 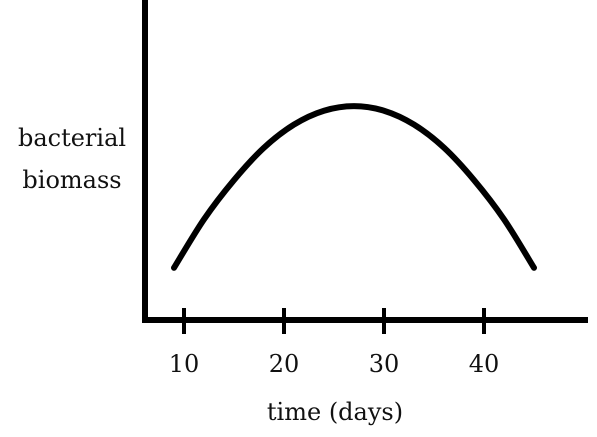 What do you see at coordinates (184, 364) in the screenshot?
I see `x-tick-label: 10` at bounding box center [184, 364].